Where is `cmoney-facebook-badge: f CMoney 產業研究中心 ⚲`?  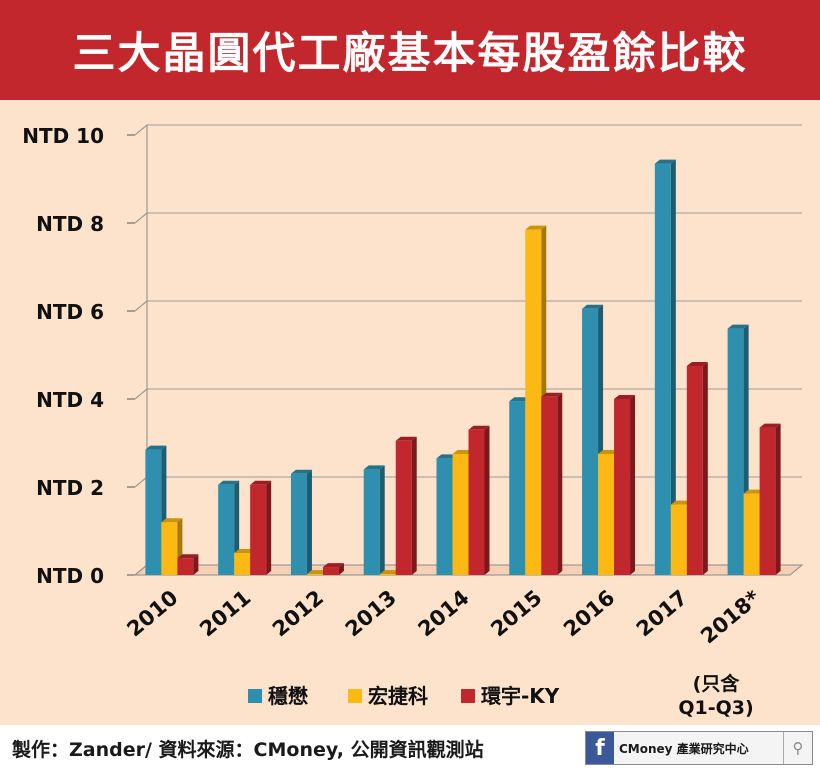 cmoney-facebook-badge: f CMoney 產業研究中心 ⚲ is located at coordinates (699, 748).